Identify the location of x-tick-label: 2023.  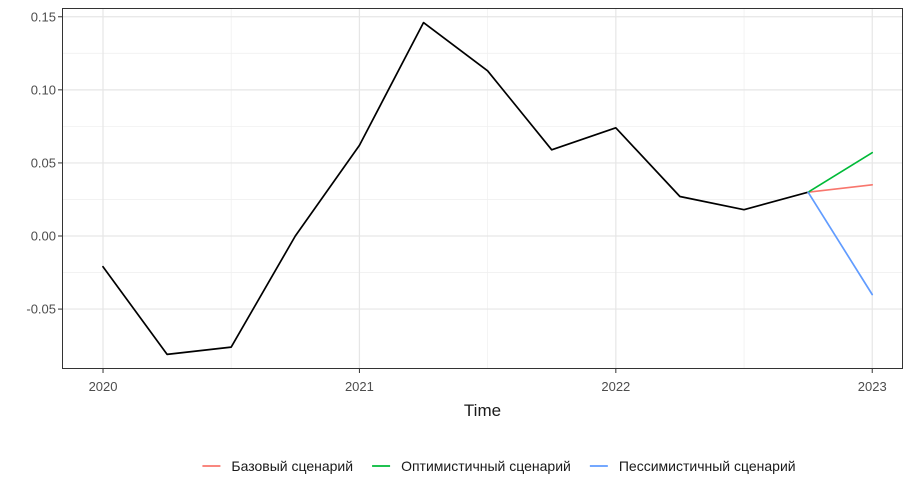
(872, 386).